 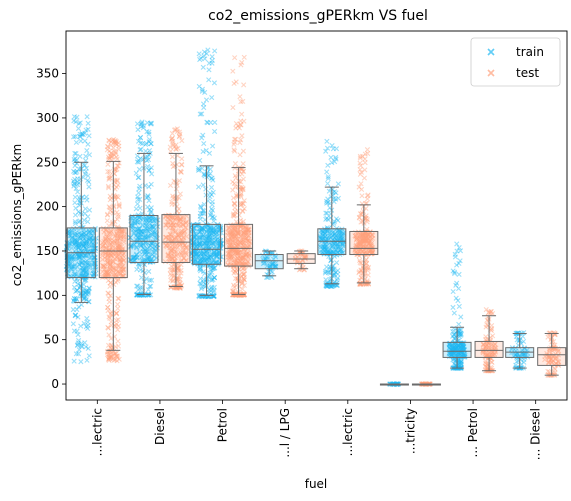 I want to click on y-tick-label: 150, so click(x=47, y=251).